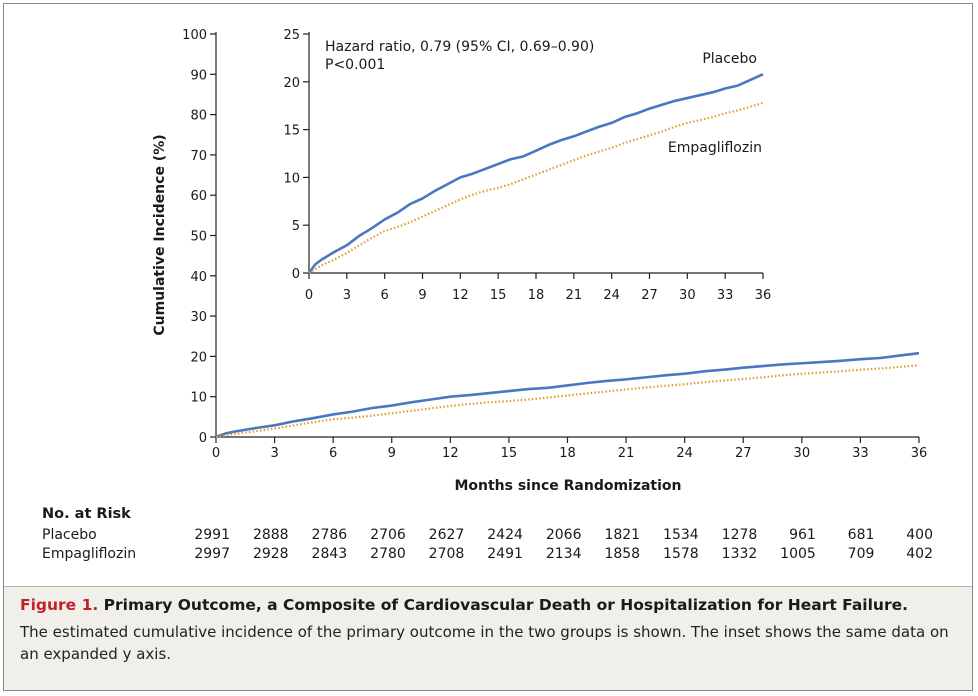  What do you see at coordinates (203, 438) in the screenshot?
I see `main-y-tick-label: 0` at bounding box center [203, 438].